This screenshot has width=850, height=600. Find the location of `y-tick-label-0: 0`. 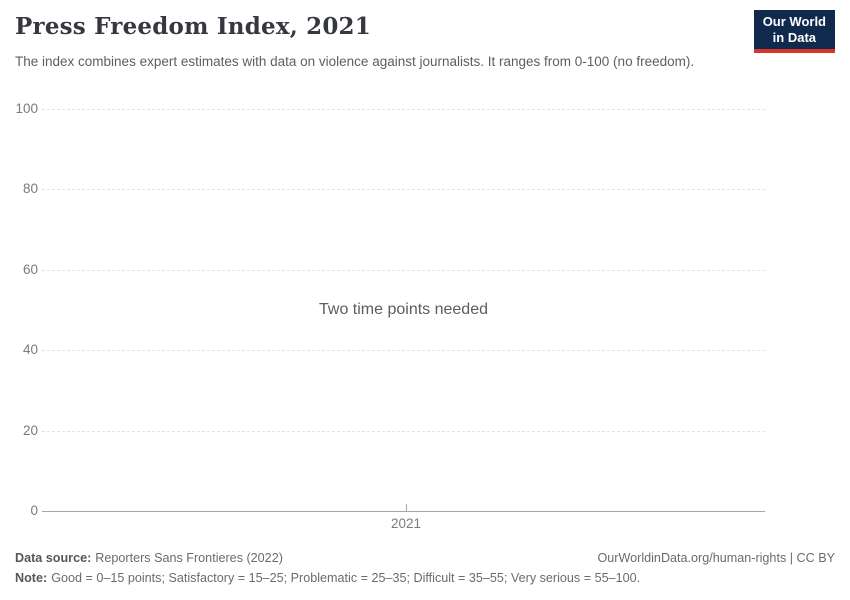

y-tick-label-0: 0 is located at coordinates (34, 510).